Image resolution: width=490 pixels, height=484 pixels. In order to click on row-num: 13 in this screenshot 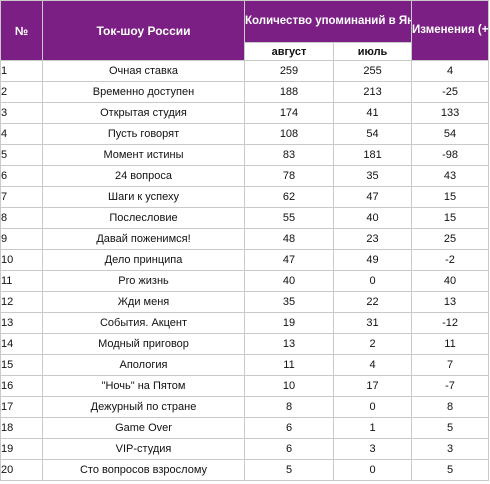, I will do `click(21, 323)`.